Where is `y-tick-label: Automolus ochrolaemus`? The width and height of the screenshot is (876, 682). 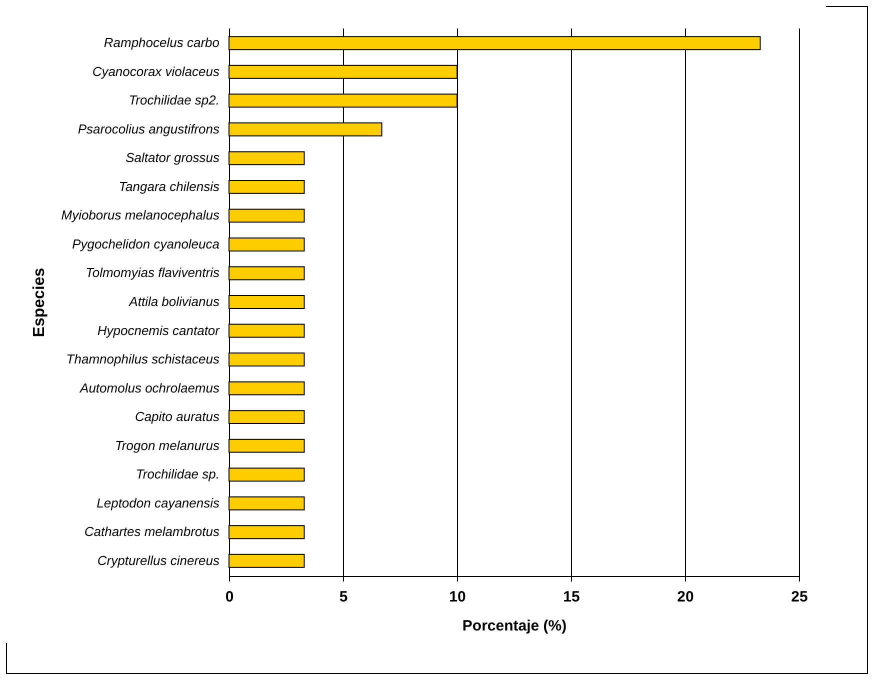
y-tick-label: Automolus ochrolaemus is located at coordinates (149, 388).